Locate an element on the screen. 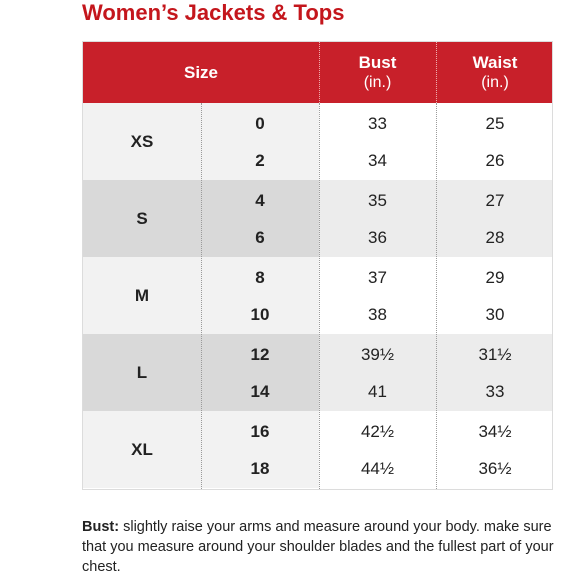 The height and width of the screenshot is (580, 580). bust-column-header: Bust (in.) is located at coordinates (377, 71).